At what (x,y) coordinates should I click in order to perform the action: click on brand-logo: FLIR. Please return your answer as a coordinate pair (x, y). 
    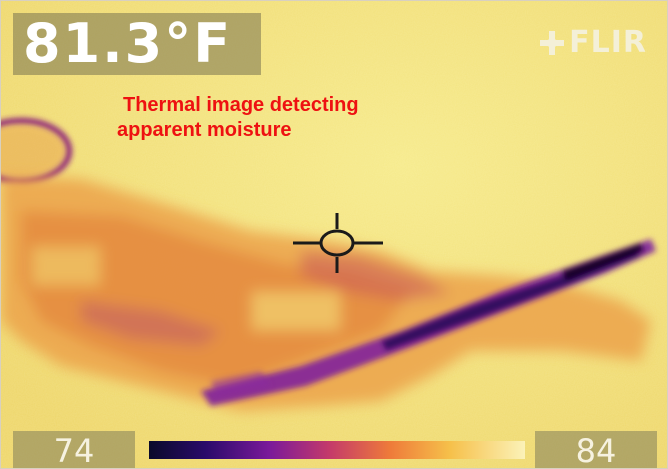
    Looking at the image, I should click on (593, 42).